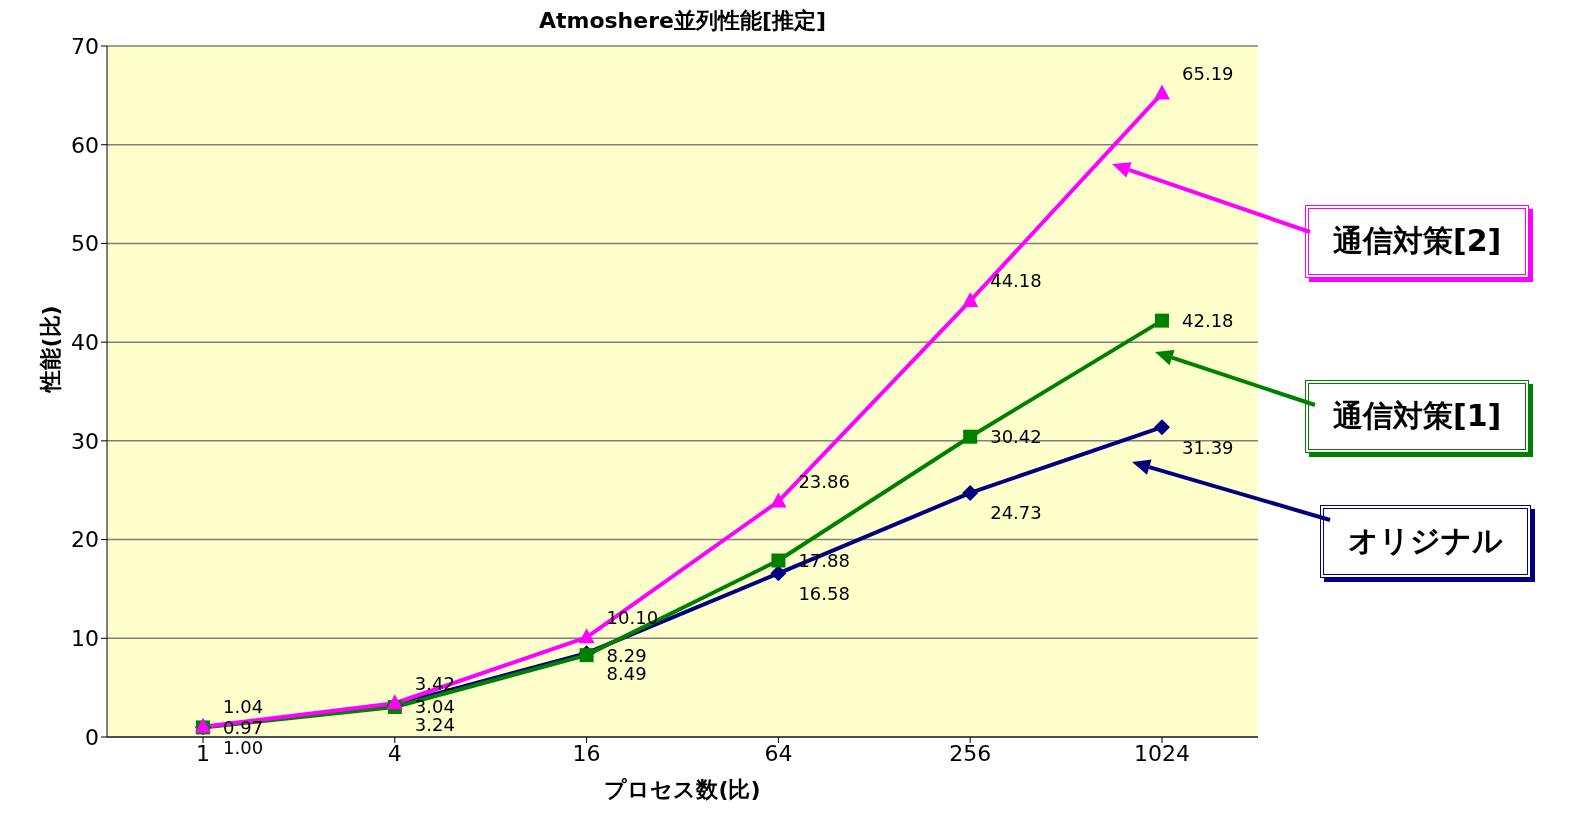  I want to click on y-tick-label: 20, so click(85, 540).